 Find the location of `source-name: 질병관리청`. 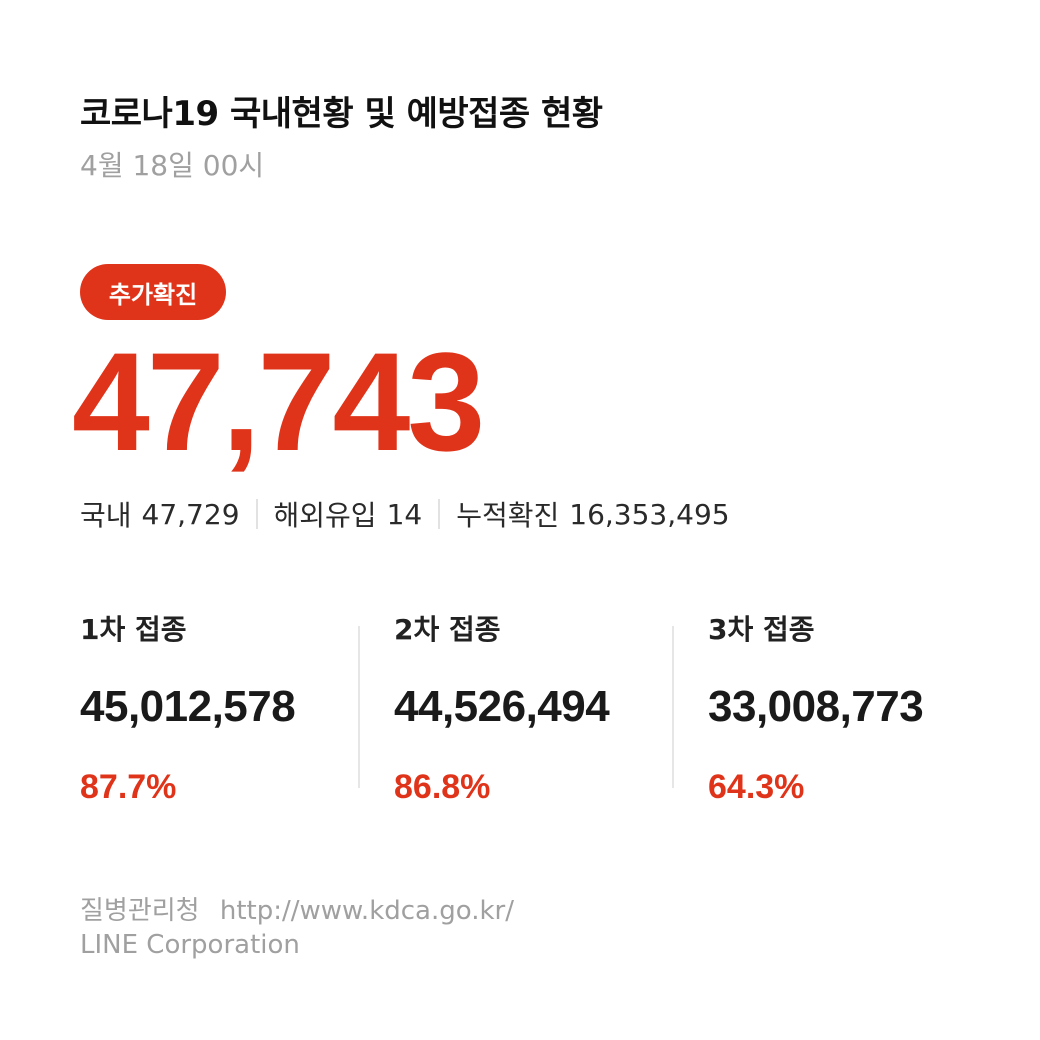

source-name: 질병관리청 is located at coordinates (140, 911).